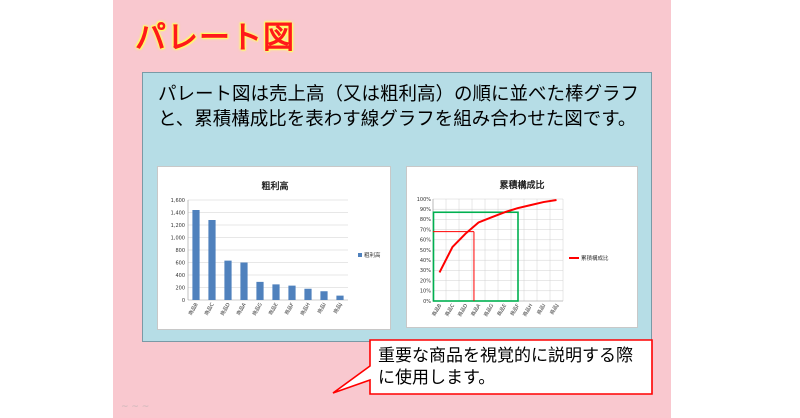  What do you see at coordinates (180, 288) in the screenshot?
I see `y-tick-label: 200` at bounding box center [180, 288].